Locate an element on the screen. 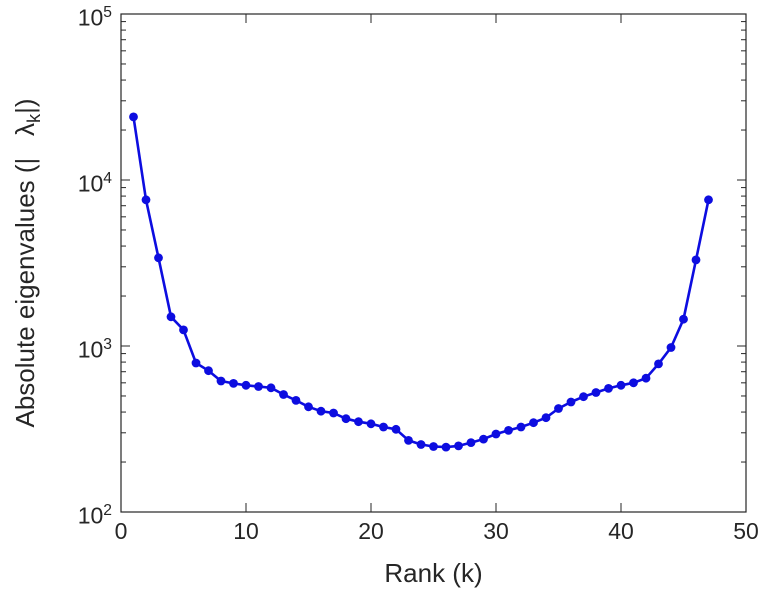 Image resolution: width=772 pixels, height=600 pixels. y-axis-label: Absolute eigenvalues (| λk|) is located at coordinates (27, 263).